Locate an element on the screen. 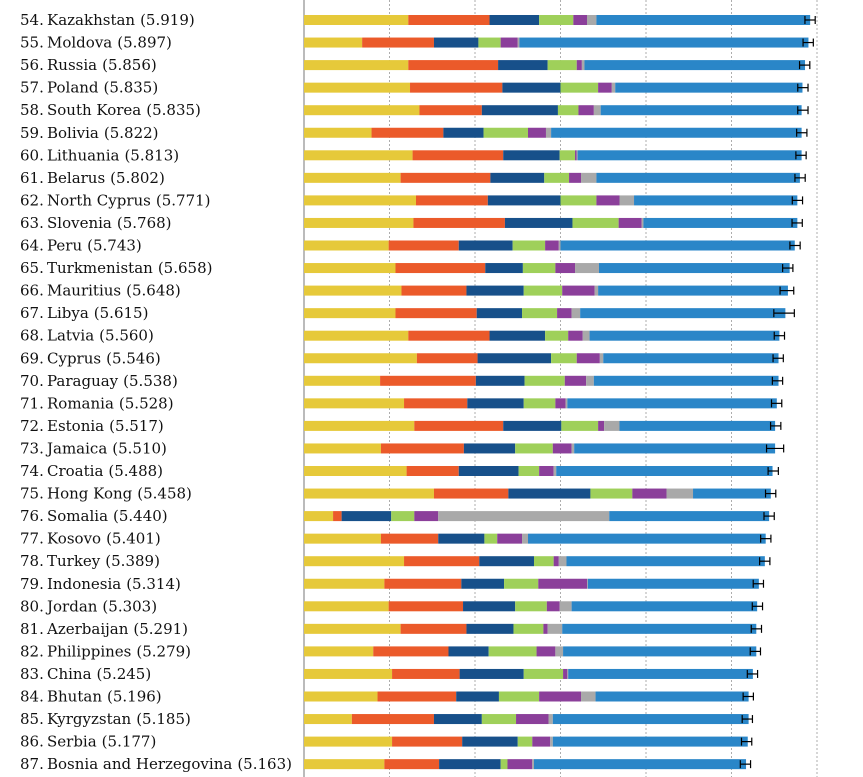 The height and width of the screenshot is (777, 863). country-label: Russia is located at coordinates (72, 65).